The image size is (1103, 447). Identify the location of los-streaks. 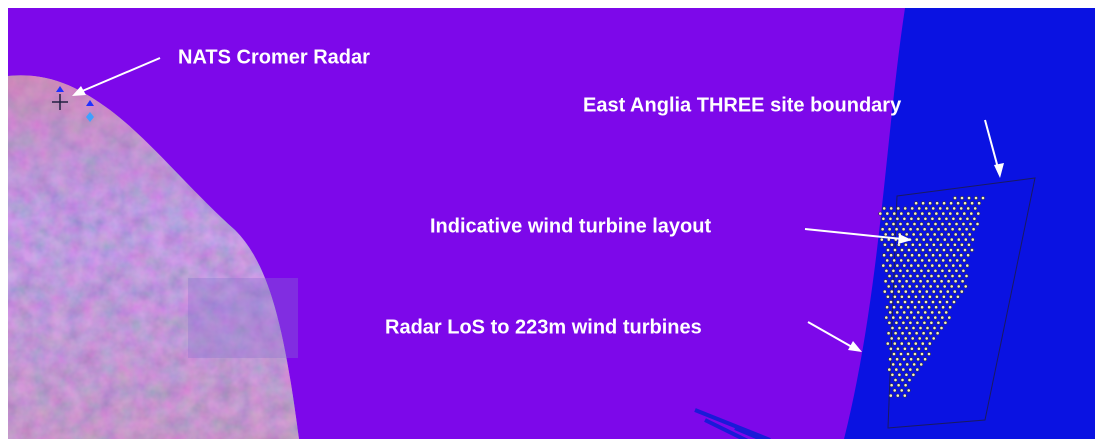
(732, 423).